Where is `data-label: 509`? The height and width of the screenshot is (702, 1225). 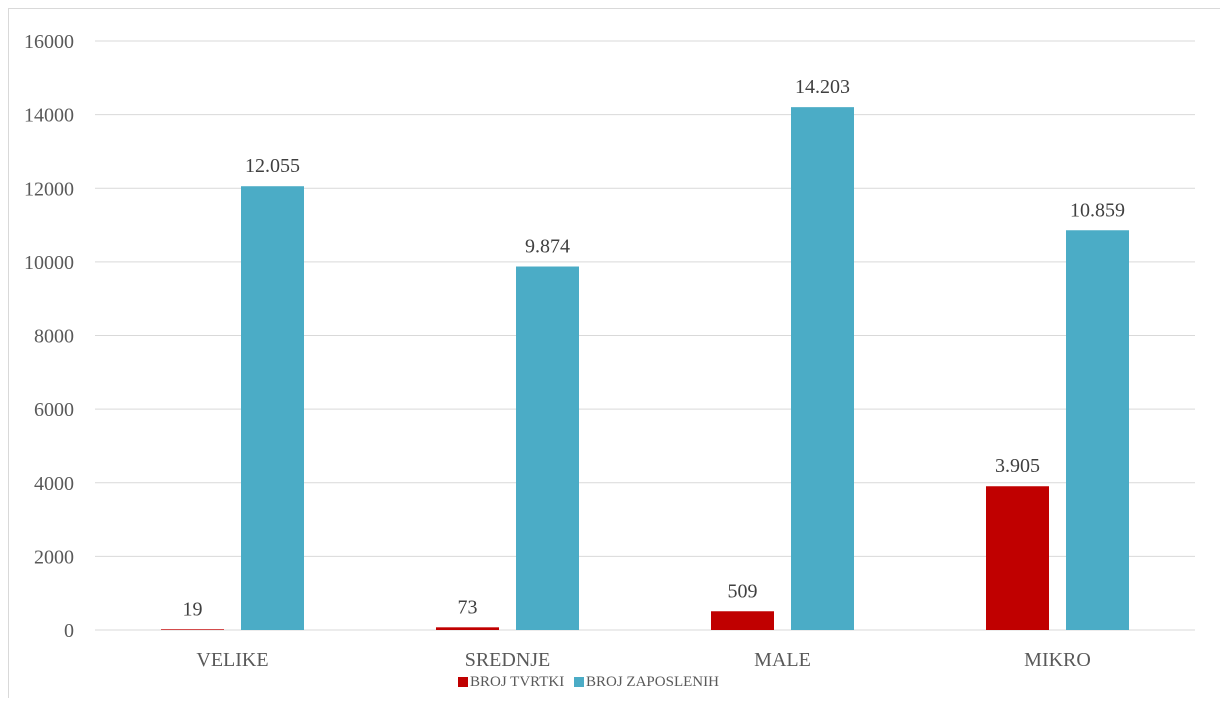 data-label: 509 is located at coordinates (743, 591).